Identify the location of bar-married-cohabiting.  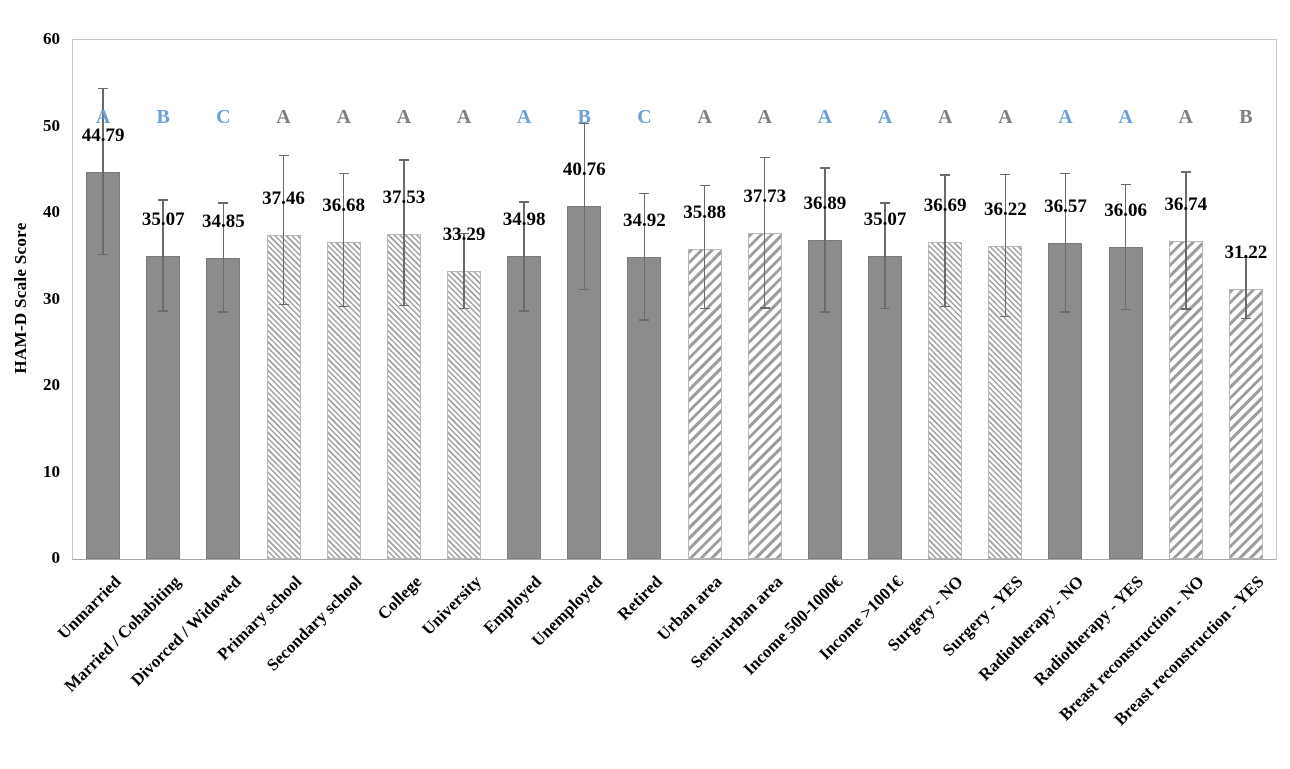
(163, 407).